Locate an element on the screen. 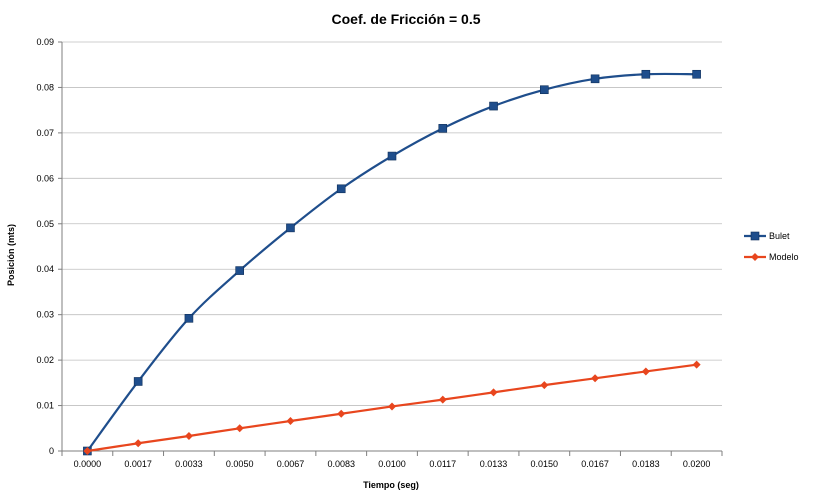  x-tick-label: 0.0117 is located at coordinates (442, 464).